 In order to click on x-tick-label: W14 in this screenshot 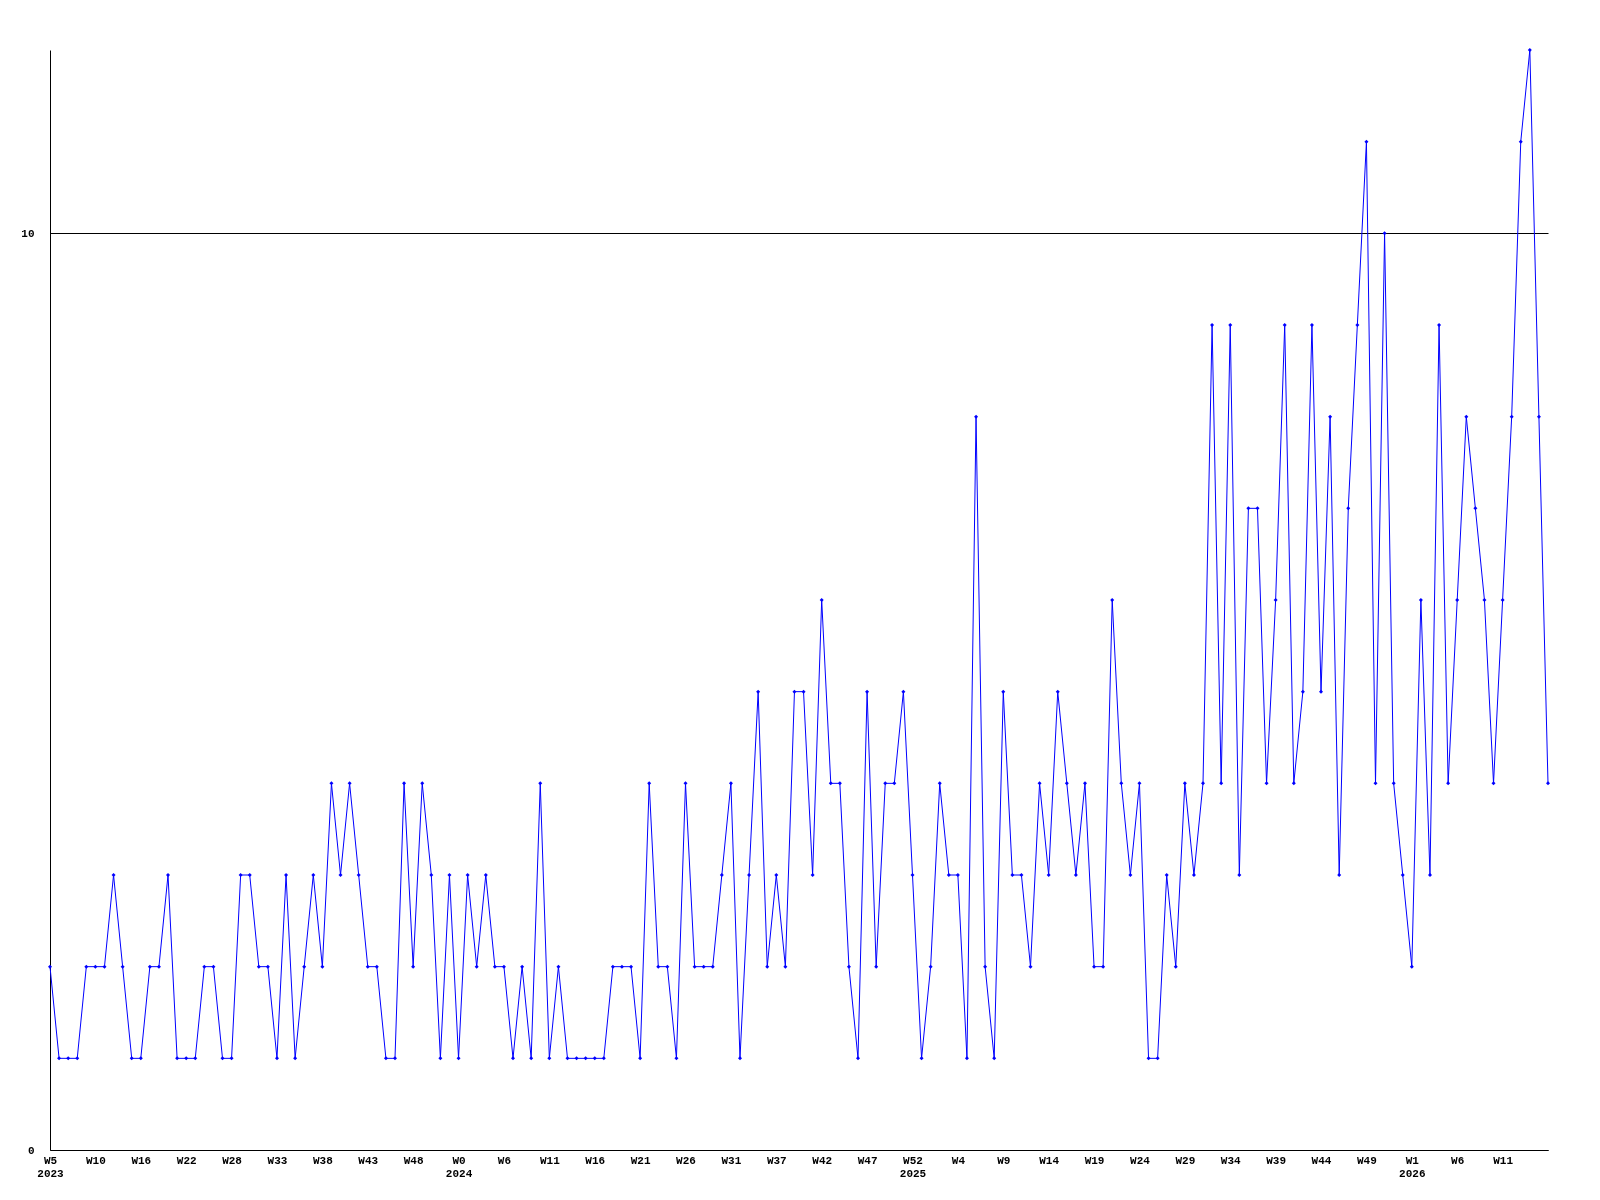, I will do `click(1049, 1160)`.